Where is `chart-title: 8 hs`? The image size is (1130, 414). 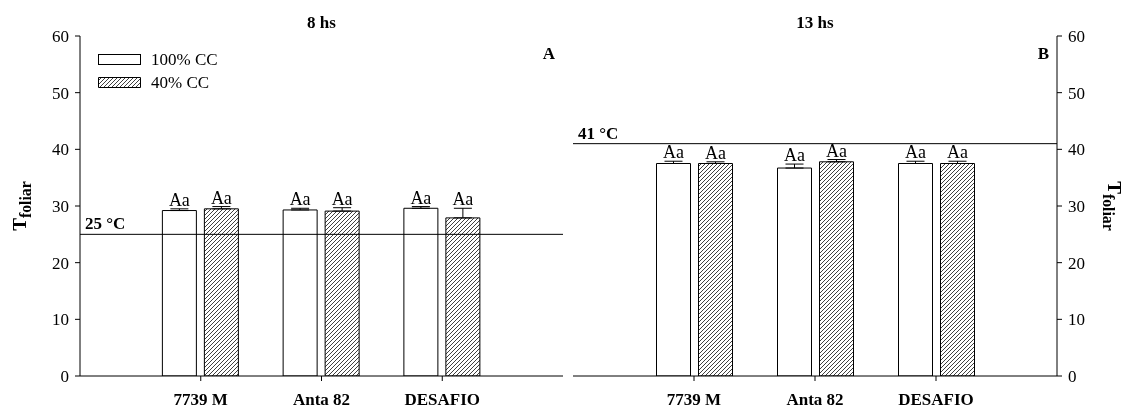
chart-title: 8 hs is located at coordinates (321, 23).